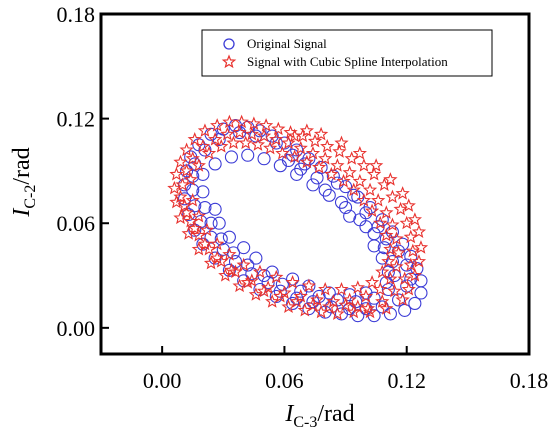  I want to click on legend-entry-cubic-spline-signal: Signal with Cubic Spline Interpolation, so click(347, 61).